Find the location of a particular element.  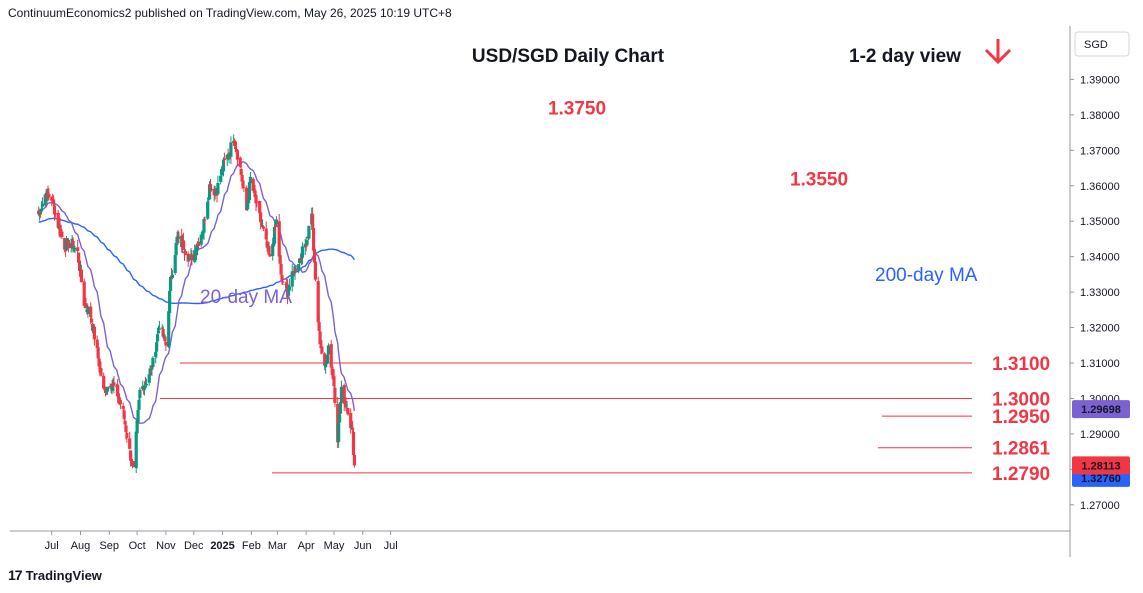

price-tag-box is located at coordinates (1101, 409).